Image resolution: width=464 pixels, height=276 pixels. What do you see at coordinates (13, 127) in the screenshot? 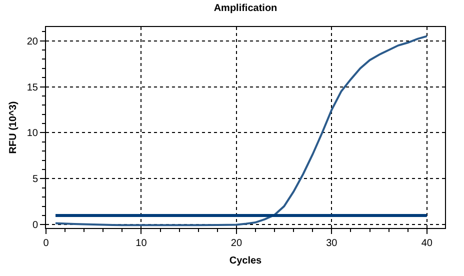
I see `y-axis-title: RFU (10^3)` at bounding box center [13, 127].